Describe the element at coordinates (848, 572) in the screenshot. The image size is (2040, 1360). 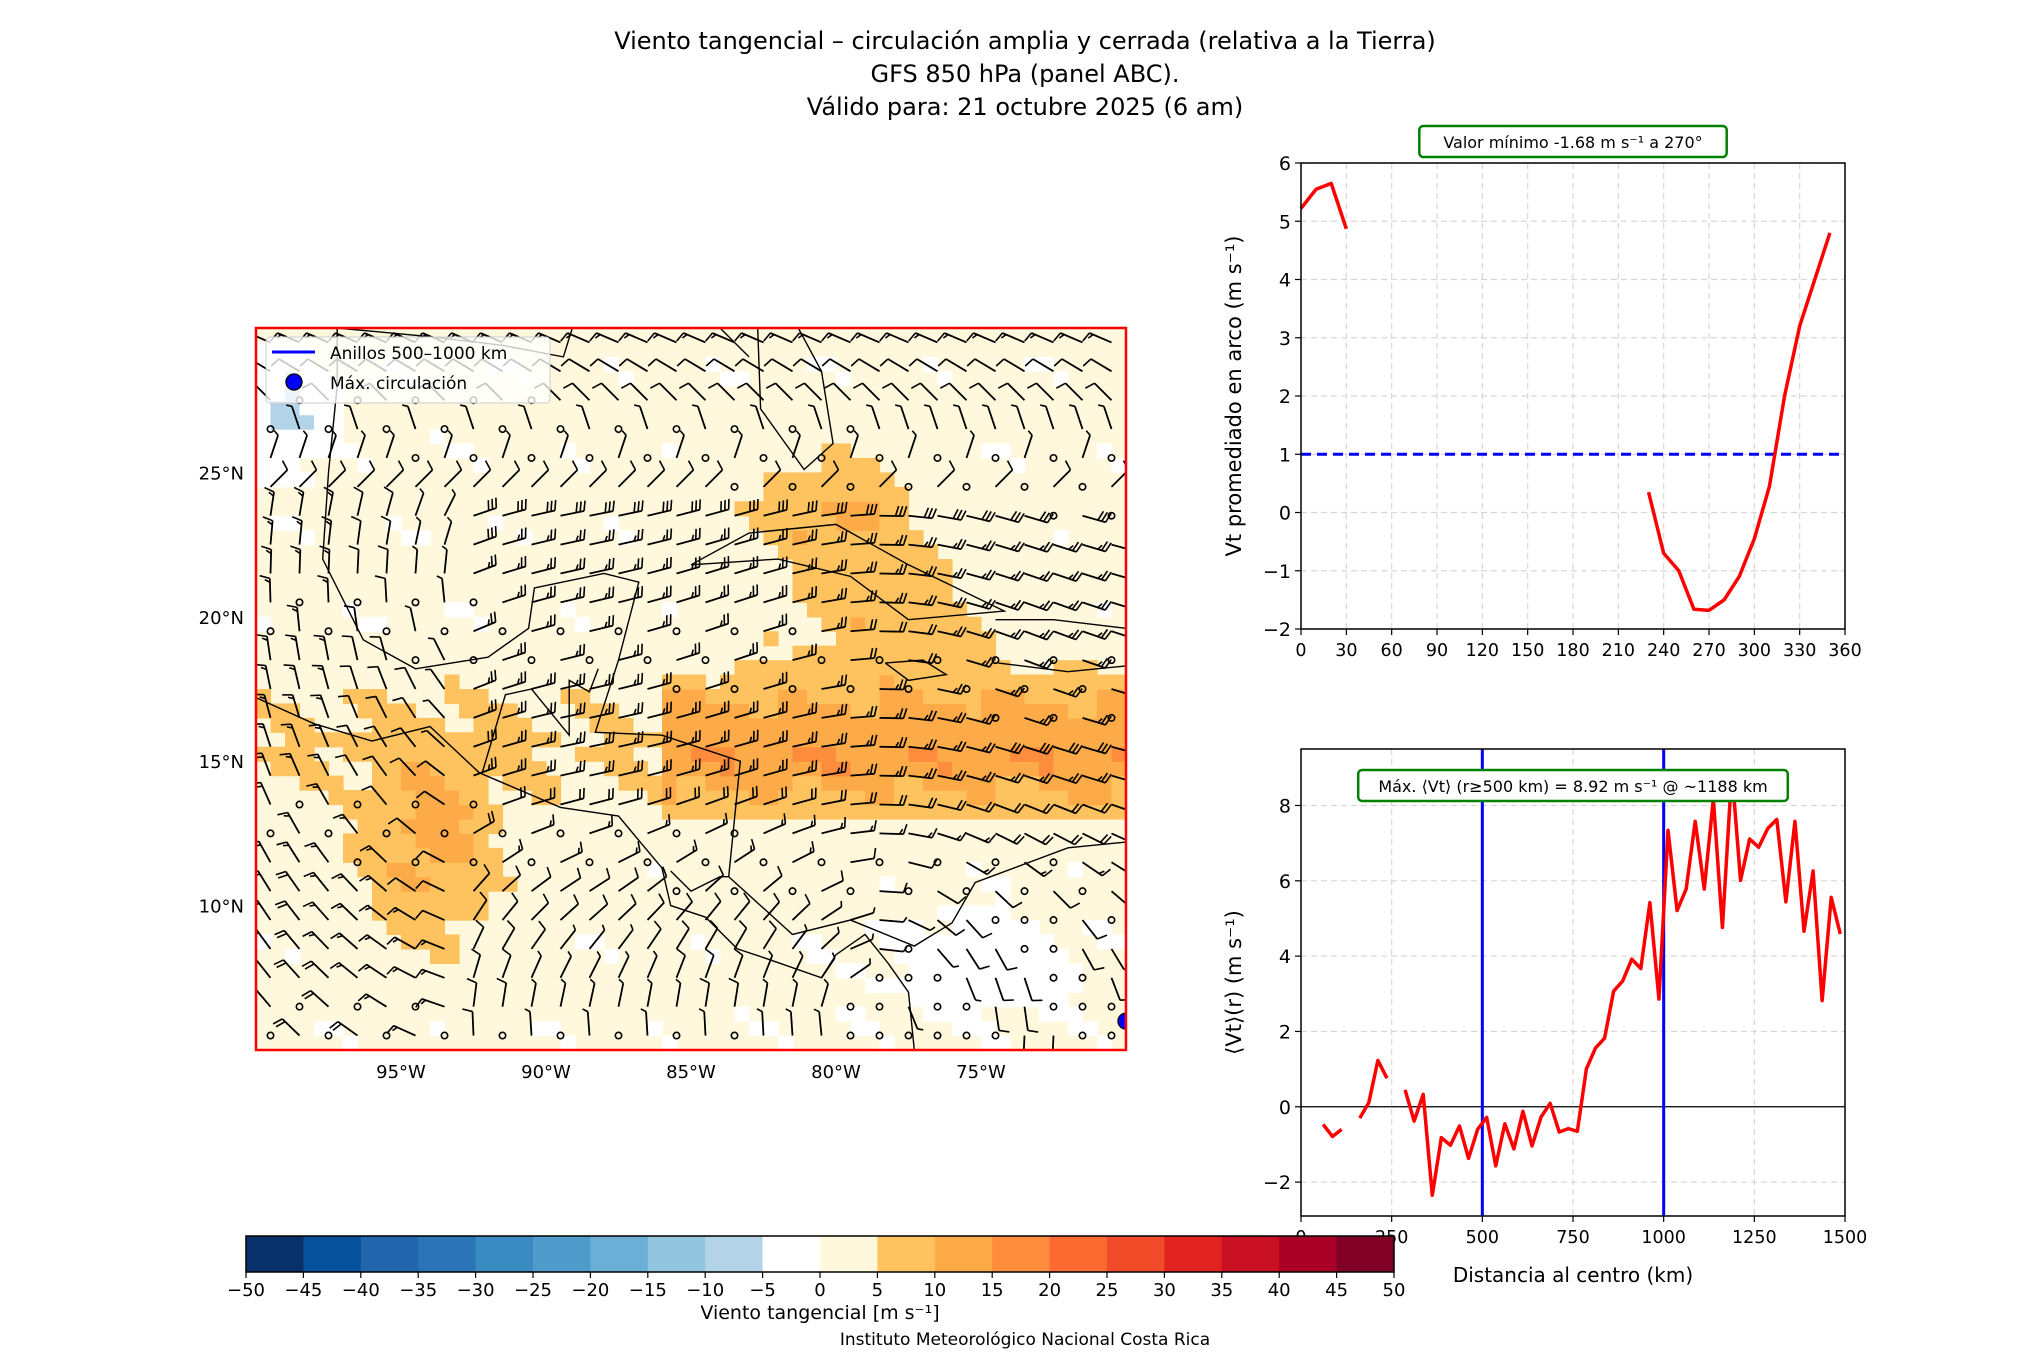
I see `coastline` at that location.